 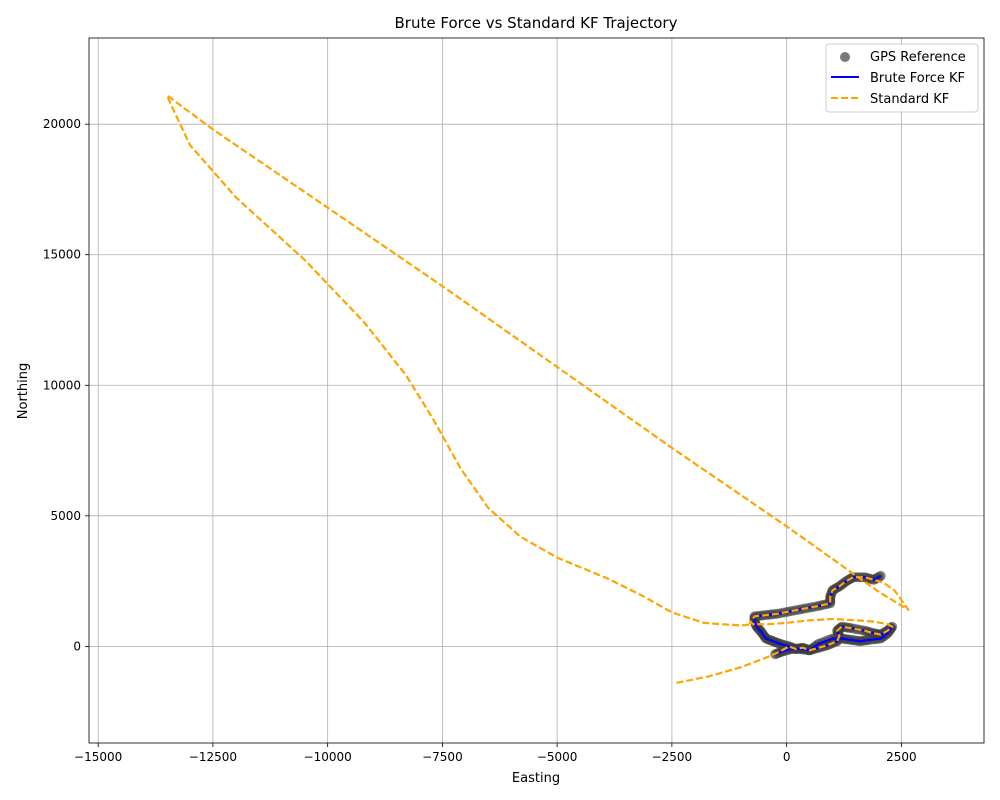 I want to click on legend: GPS Reference Brute Force KF Standard KF, so click(x=902, y=78).